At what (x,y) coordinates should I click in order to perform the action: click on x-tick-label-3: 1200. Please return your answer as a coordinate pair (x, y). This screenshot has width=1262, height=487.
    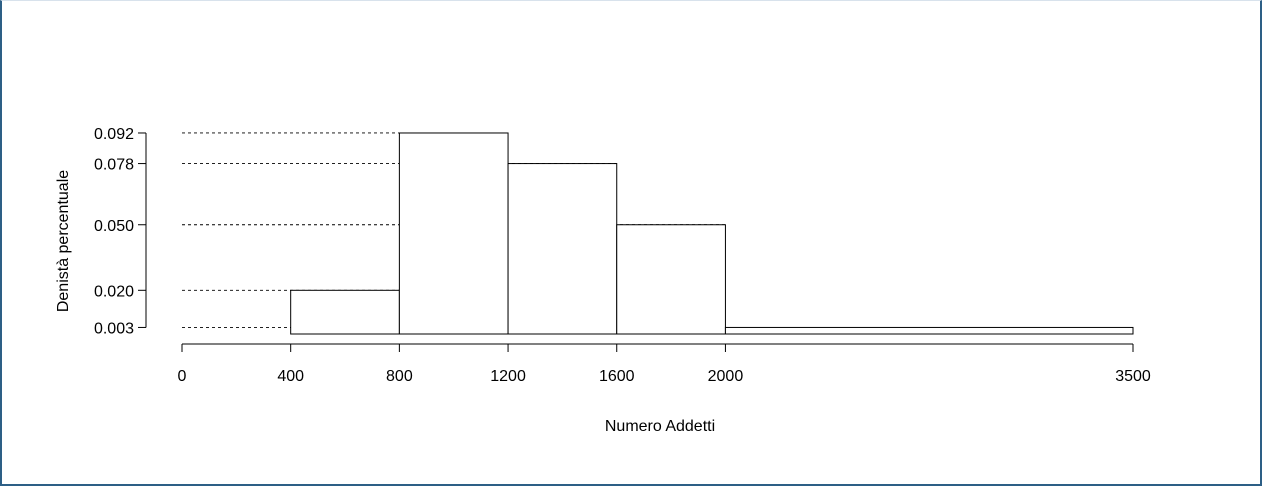
    Looking at the image, I should click on (508, 376).